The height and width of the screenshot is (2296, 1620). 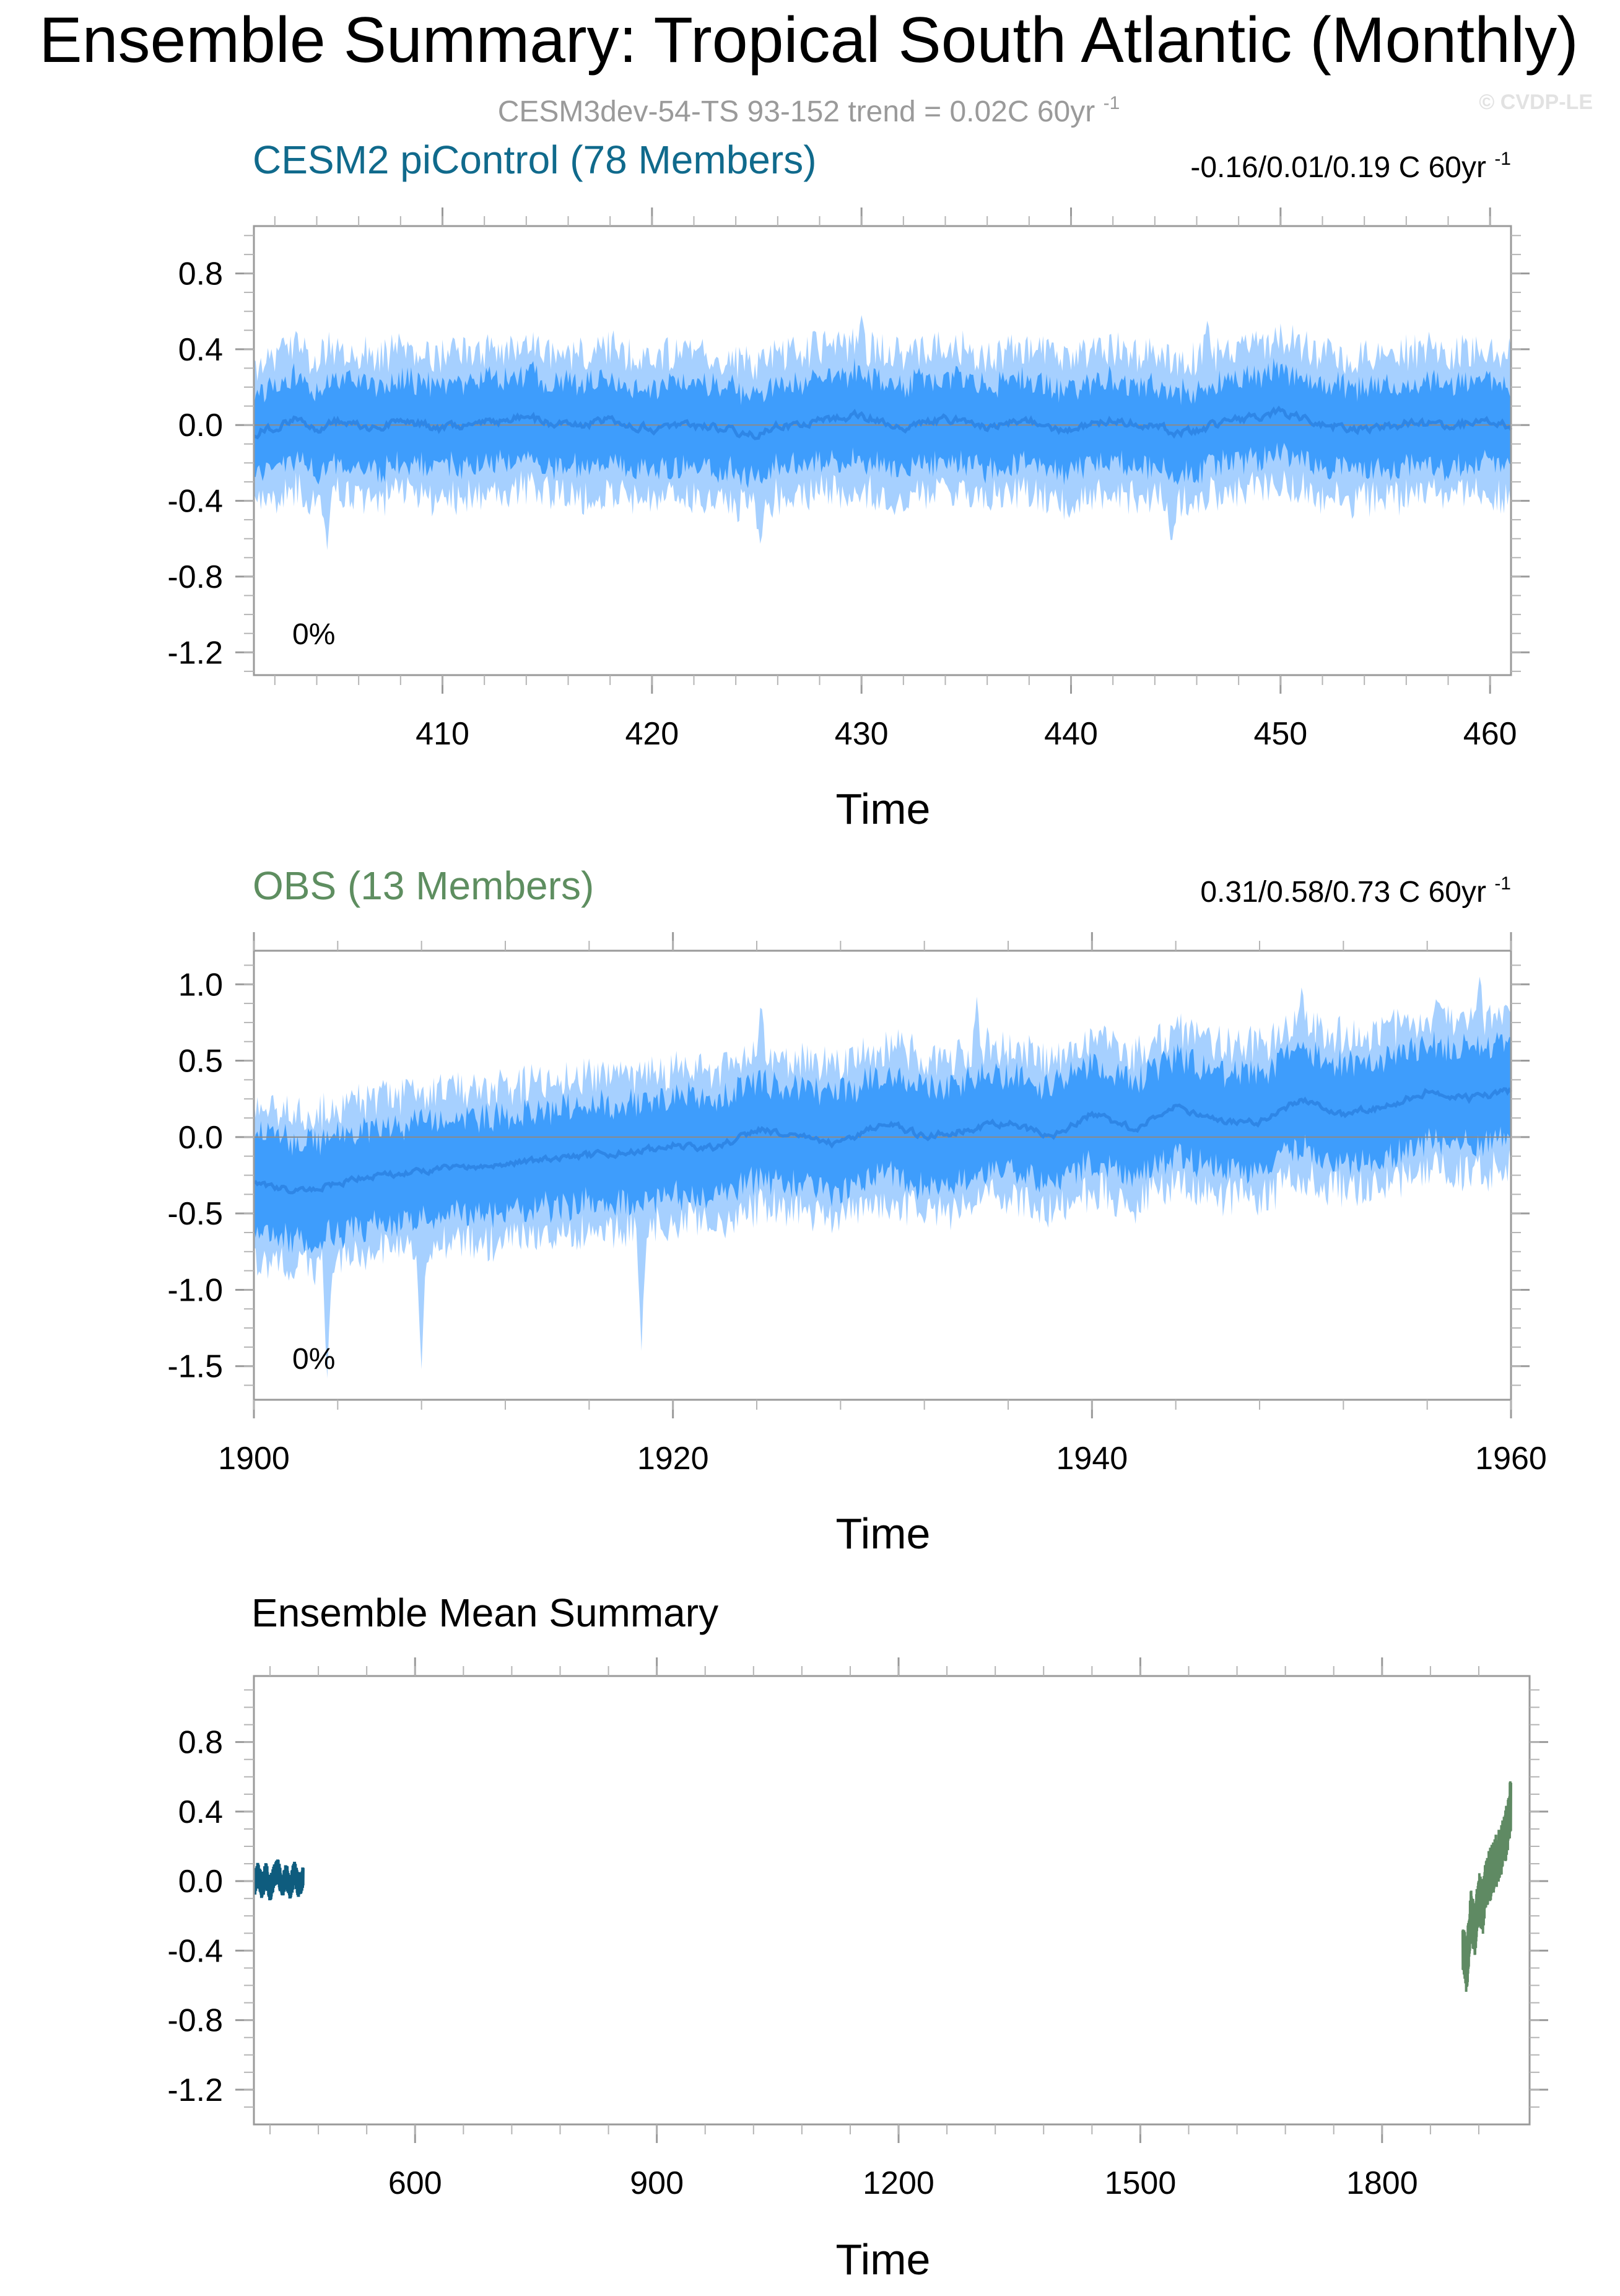 I want to click on obs-band-inner, so click(x=882, y=1142).